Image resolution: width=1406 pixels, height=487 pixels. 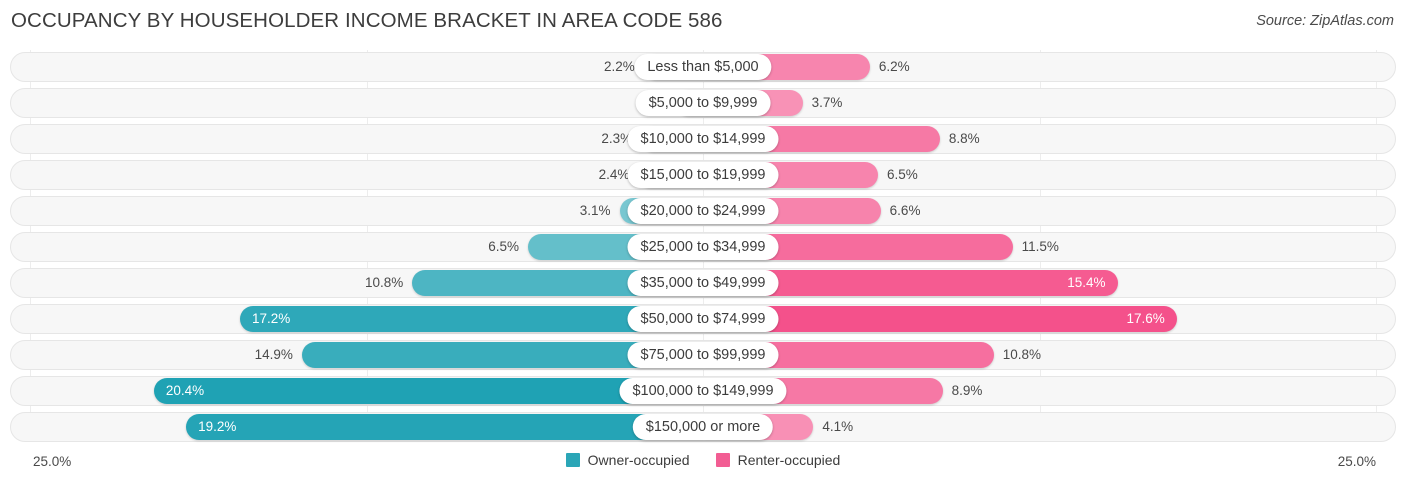 I want to click on source-attribution: Source: ZipAtlas.com, so click(x=1325, y=21).